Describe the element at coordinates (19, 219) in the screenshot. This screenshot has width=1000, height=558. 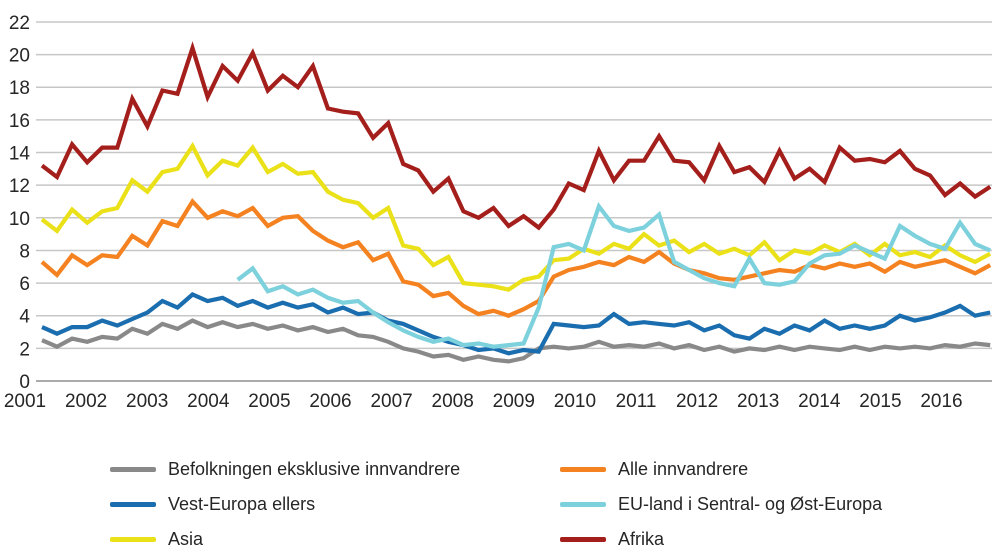
I see `y-axis-tick-label-10: 10` at that location.